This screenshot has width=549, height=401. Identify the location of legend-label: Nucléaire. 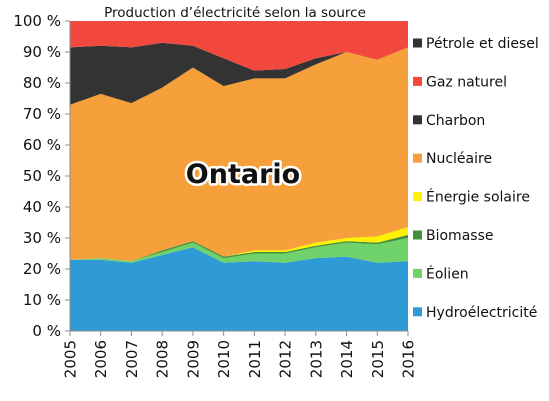
(459, 159).